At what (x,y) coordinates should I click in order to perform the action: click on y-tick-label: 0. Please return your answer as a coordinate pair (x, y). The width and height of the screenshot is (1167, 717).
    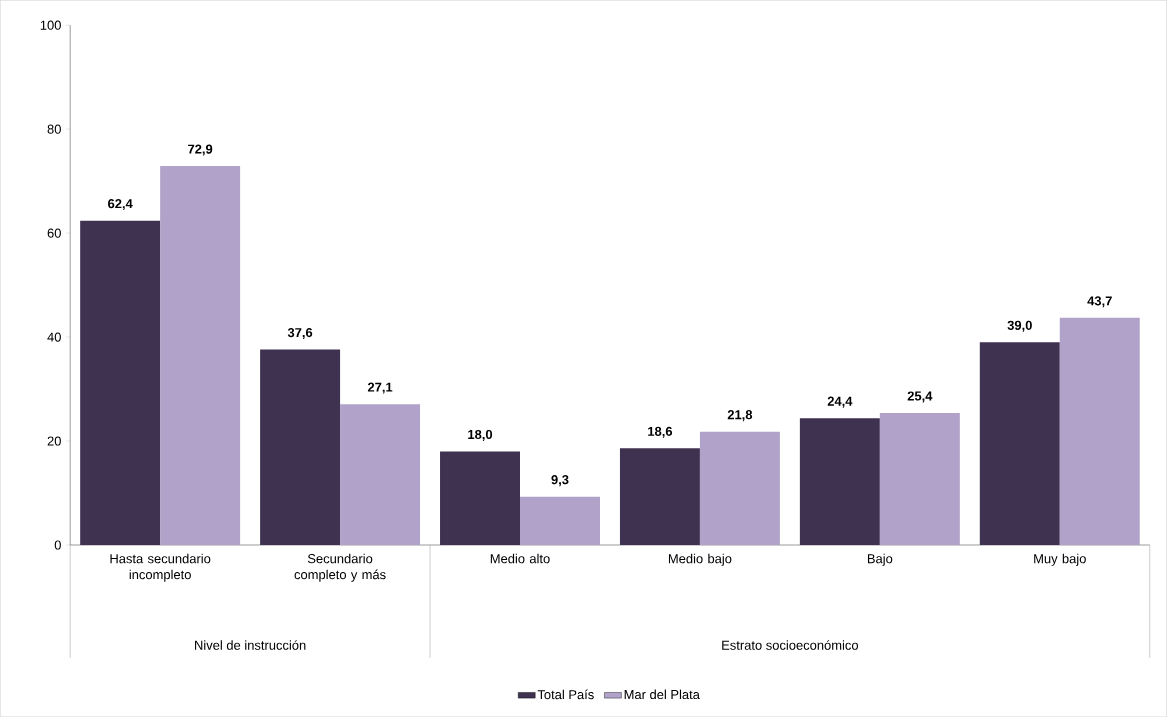
    Looking at the image, I should click on (57, 545).